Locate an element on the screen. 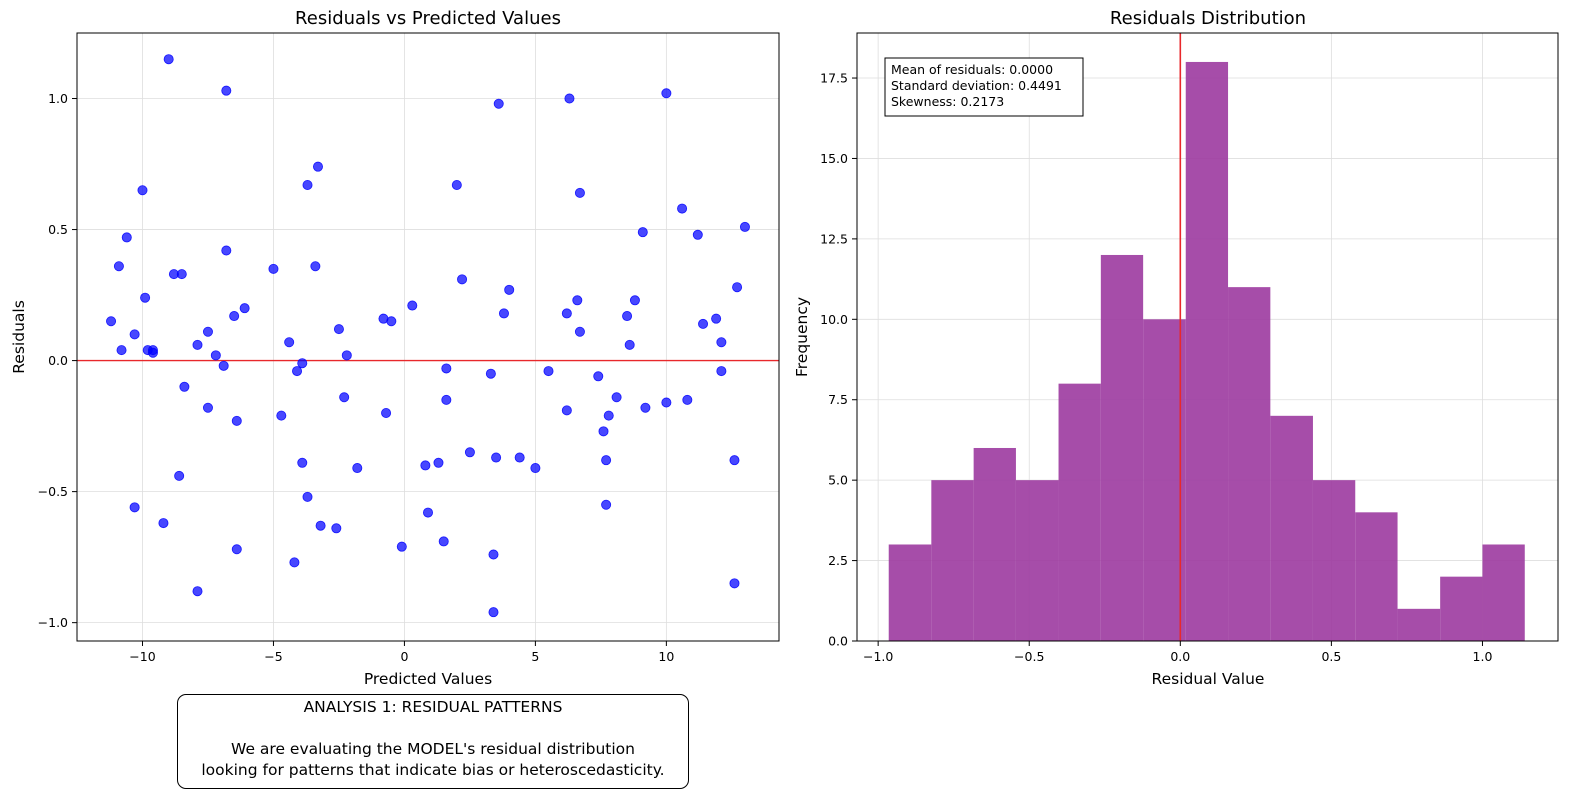 The height and width of the screenshot is (793, 1591). scatter-y-tick-label: 0.0 is located at coordinates (58, 360).